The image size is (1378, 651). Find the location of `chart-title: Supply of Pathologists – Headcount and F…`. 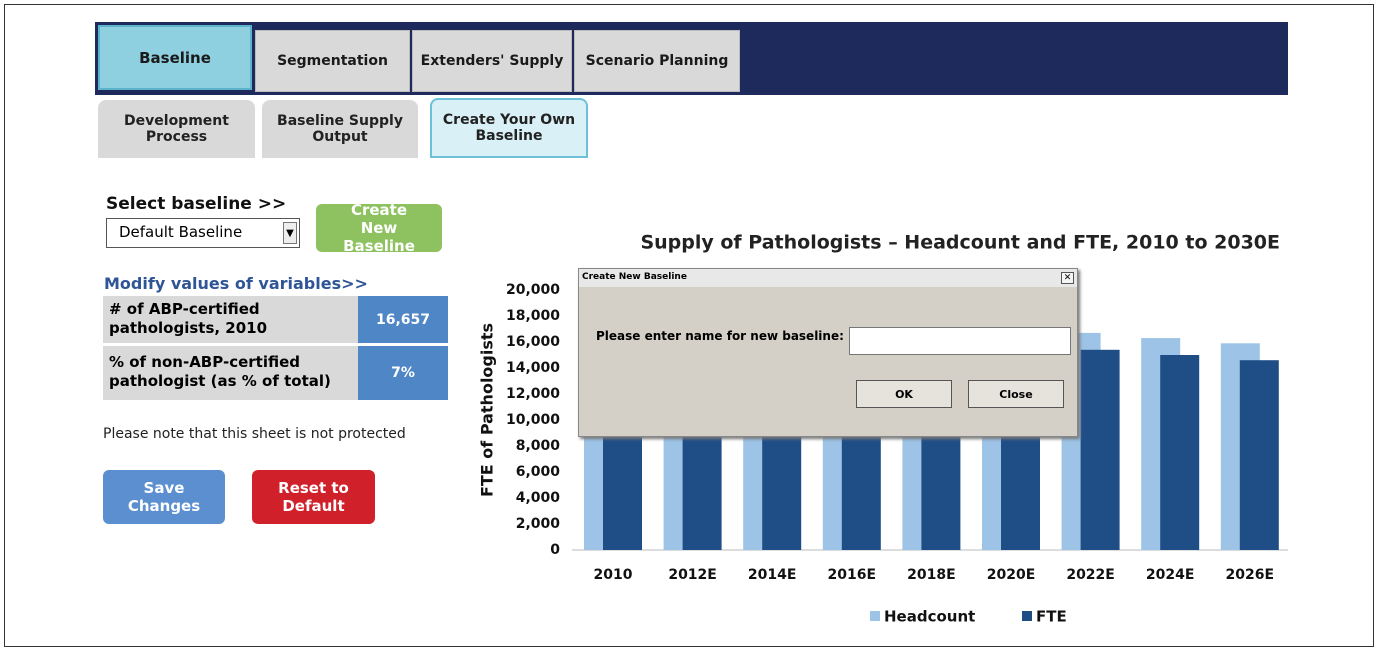

chart-title: Supply of Pathologists – Headcount and F… is located at coordinates (960, 243).